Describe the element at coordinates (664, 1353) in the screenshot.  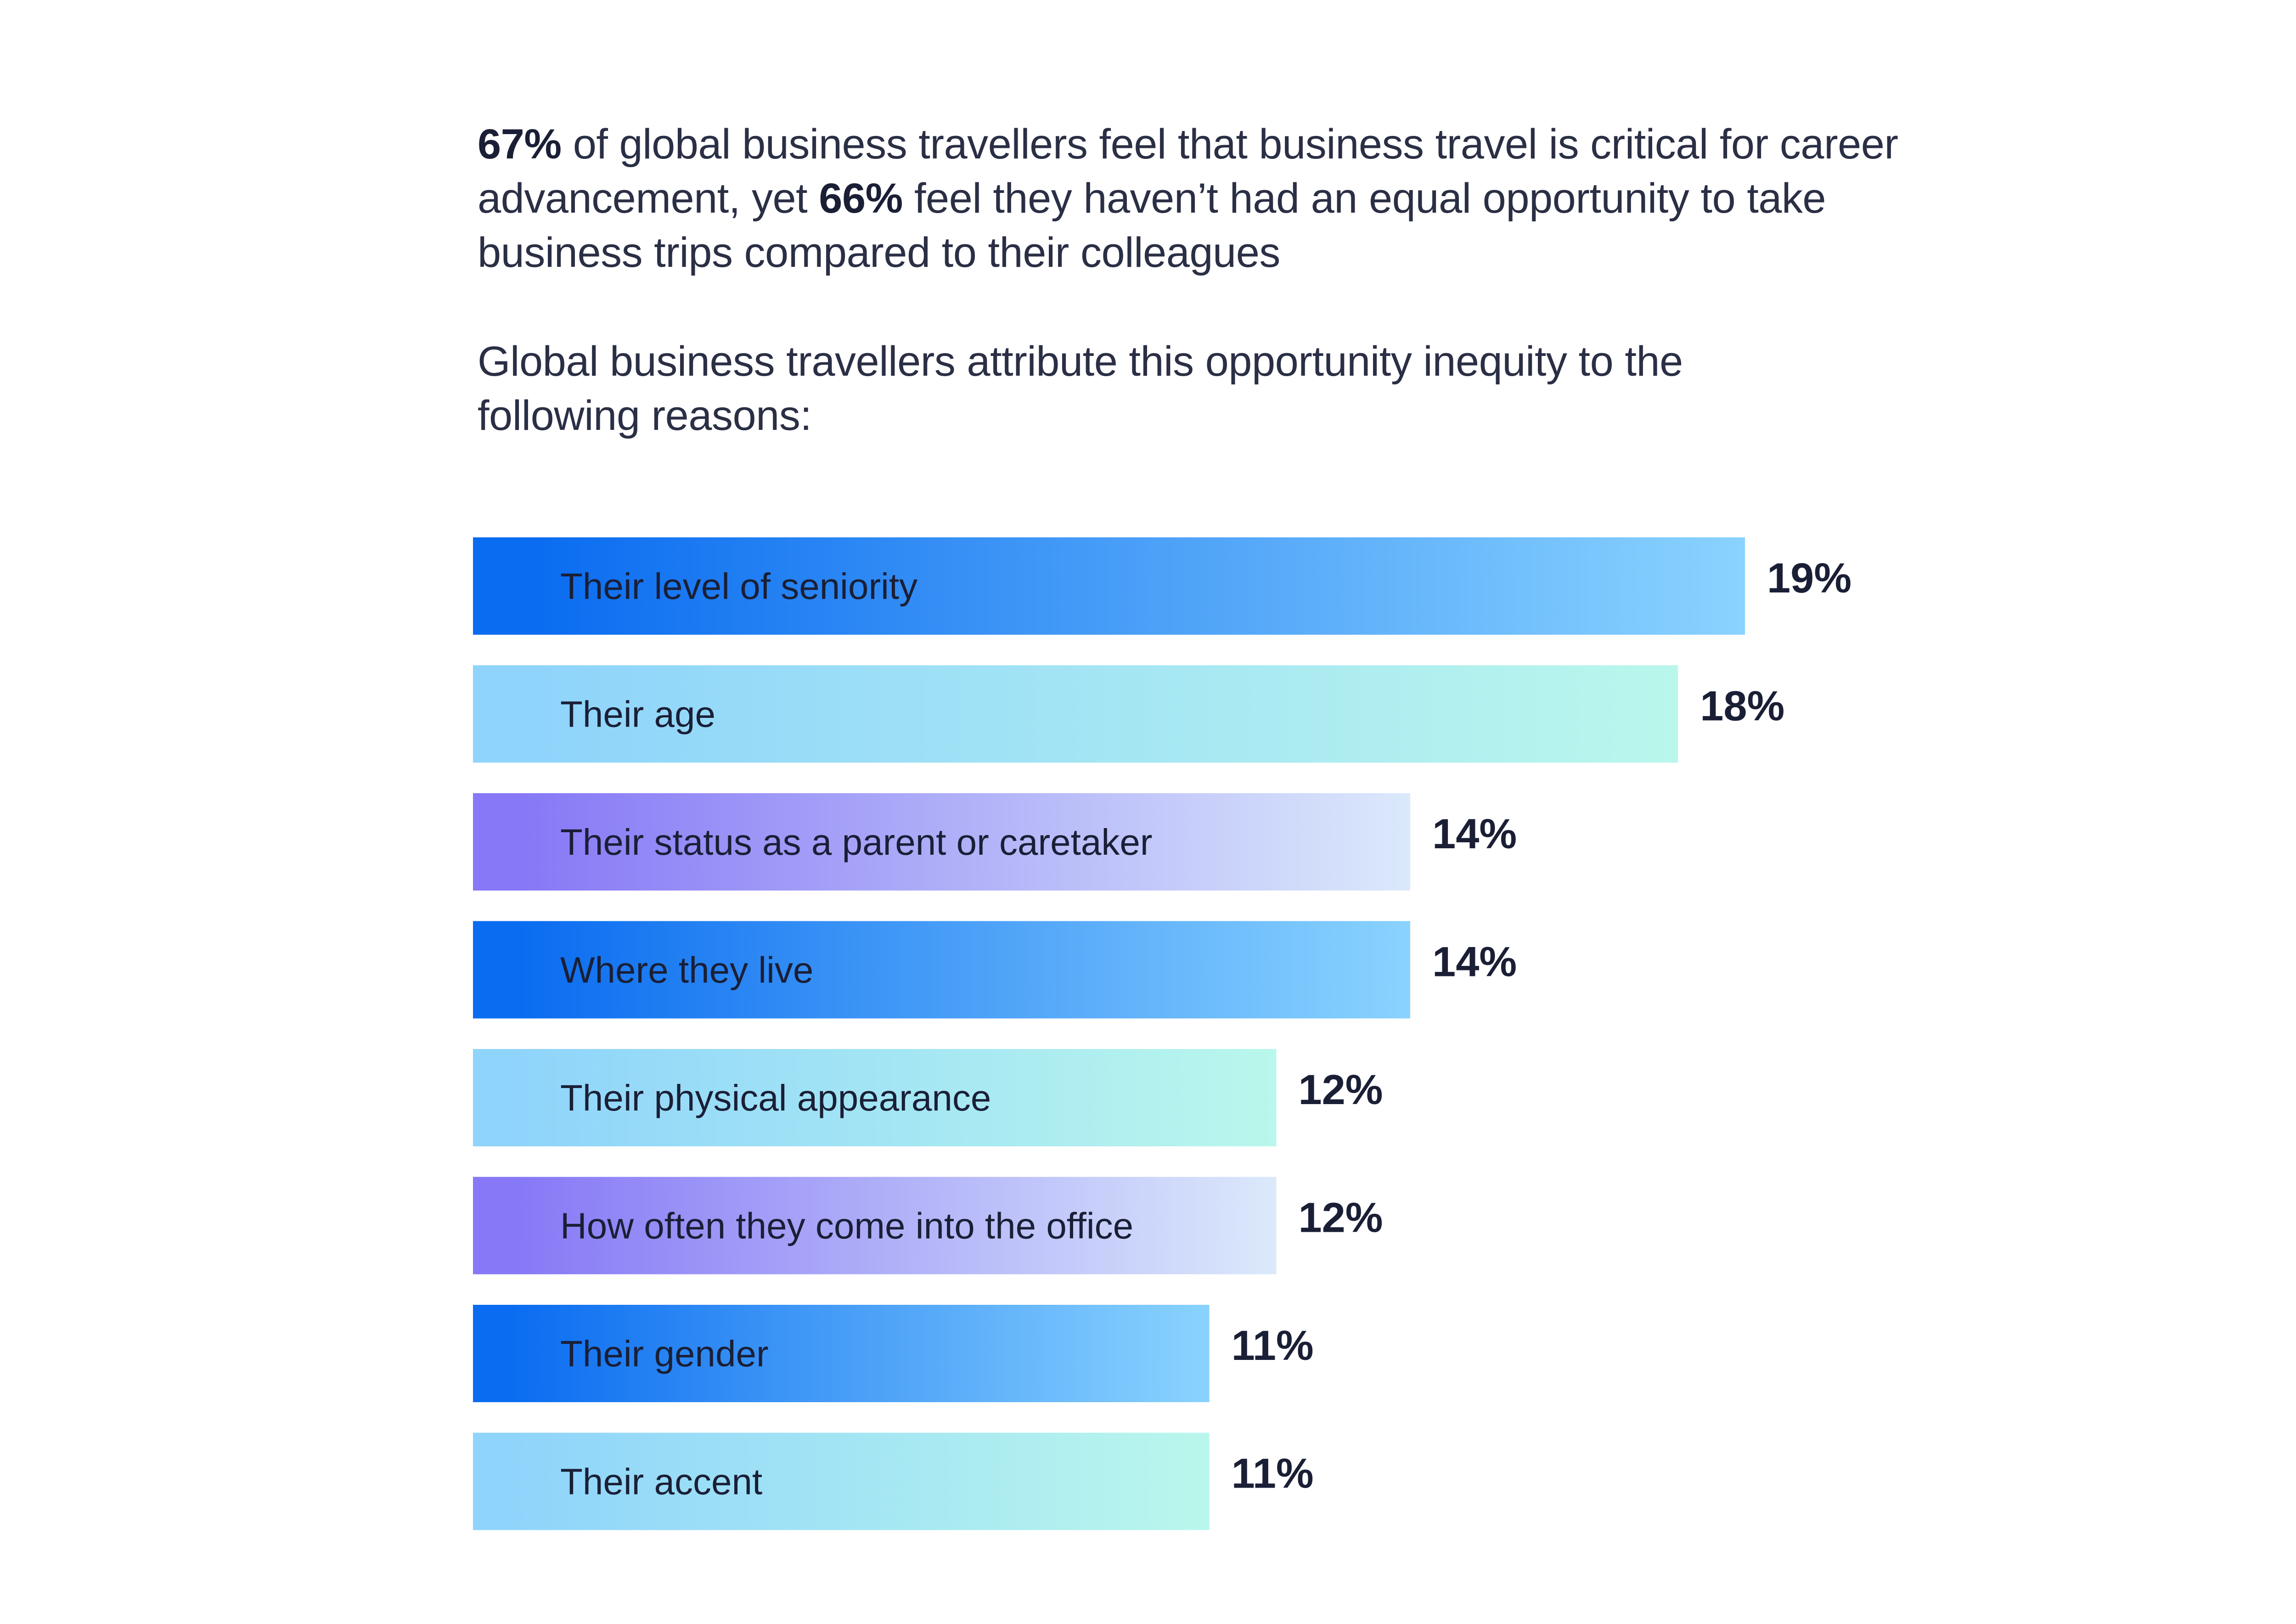
I see `bar-label: Their gender` at that location.